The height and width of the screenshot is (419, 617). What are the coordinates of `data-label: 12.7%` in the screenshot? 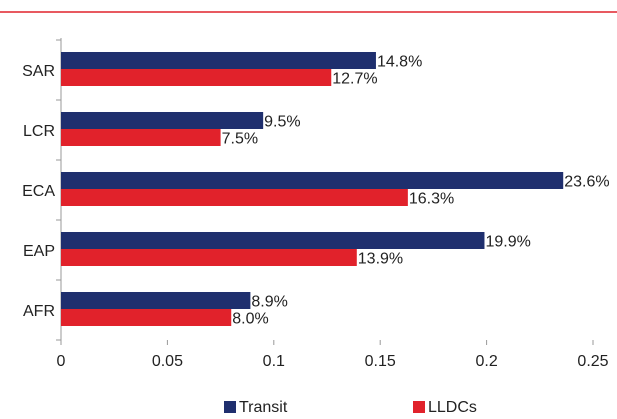 It's located at (354, 78).